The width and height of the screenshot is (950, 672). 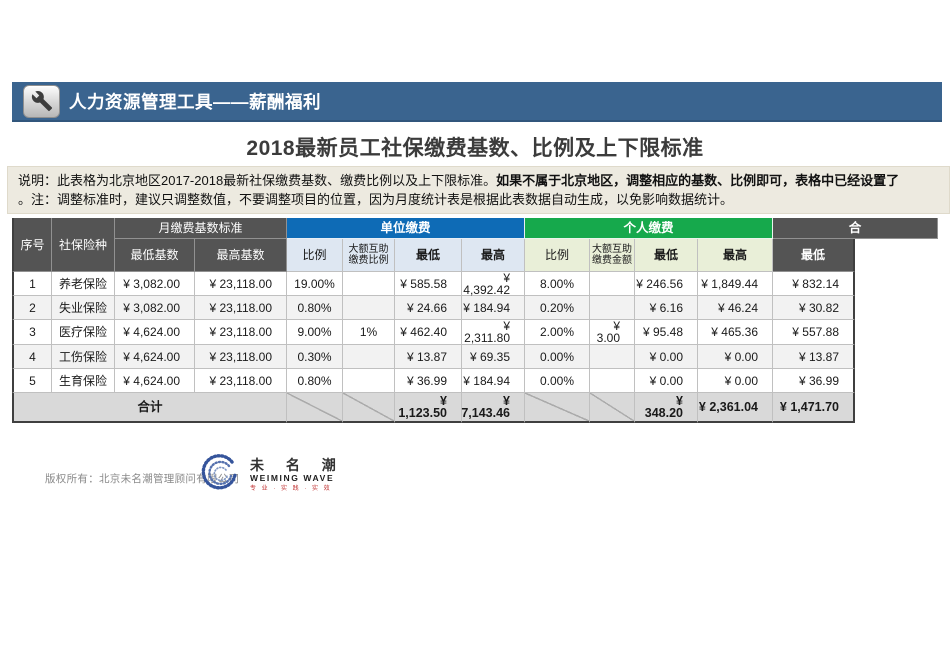 I want to click on cell-min_base-row3: ¥ 4,624.00, so click(x=155, y=332).